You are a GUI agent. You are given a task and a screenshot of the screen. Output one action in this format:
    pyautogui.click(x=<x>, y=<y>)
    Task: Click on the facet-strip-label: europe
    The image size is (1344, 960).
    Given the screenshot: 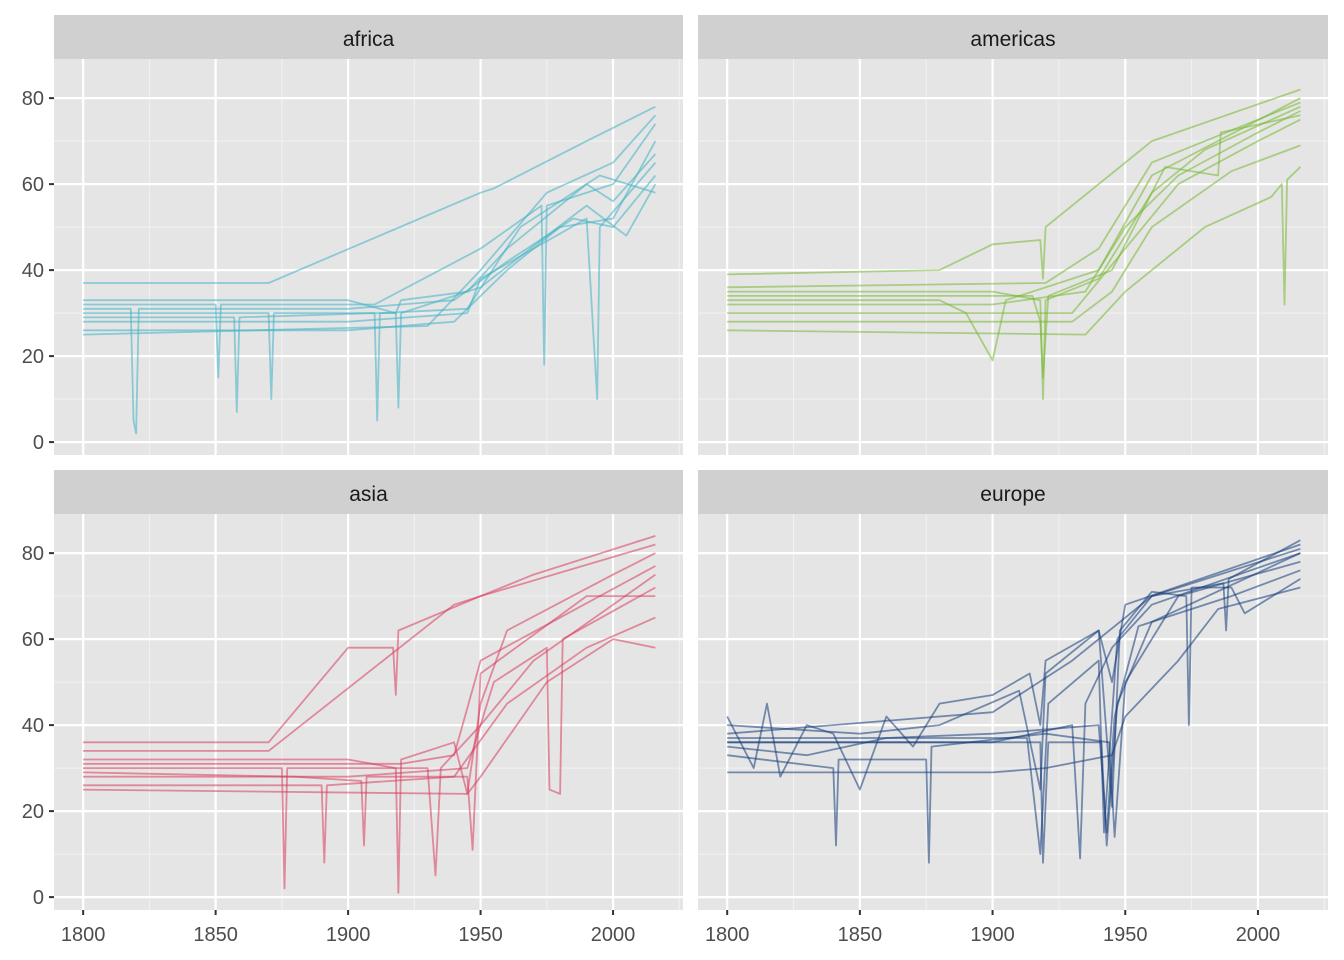 What is the action you would take?
    pyautogui.click(x=1012, y=494)
    